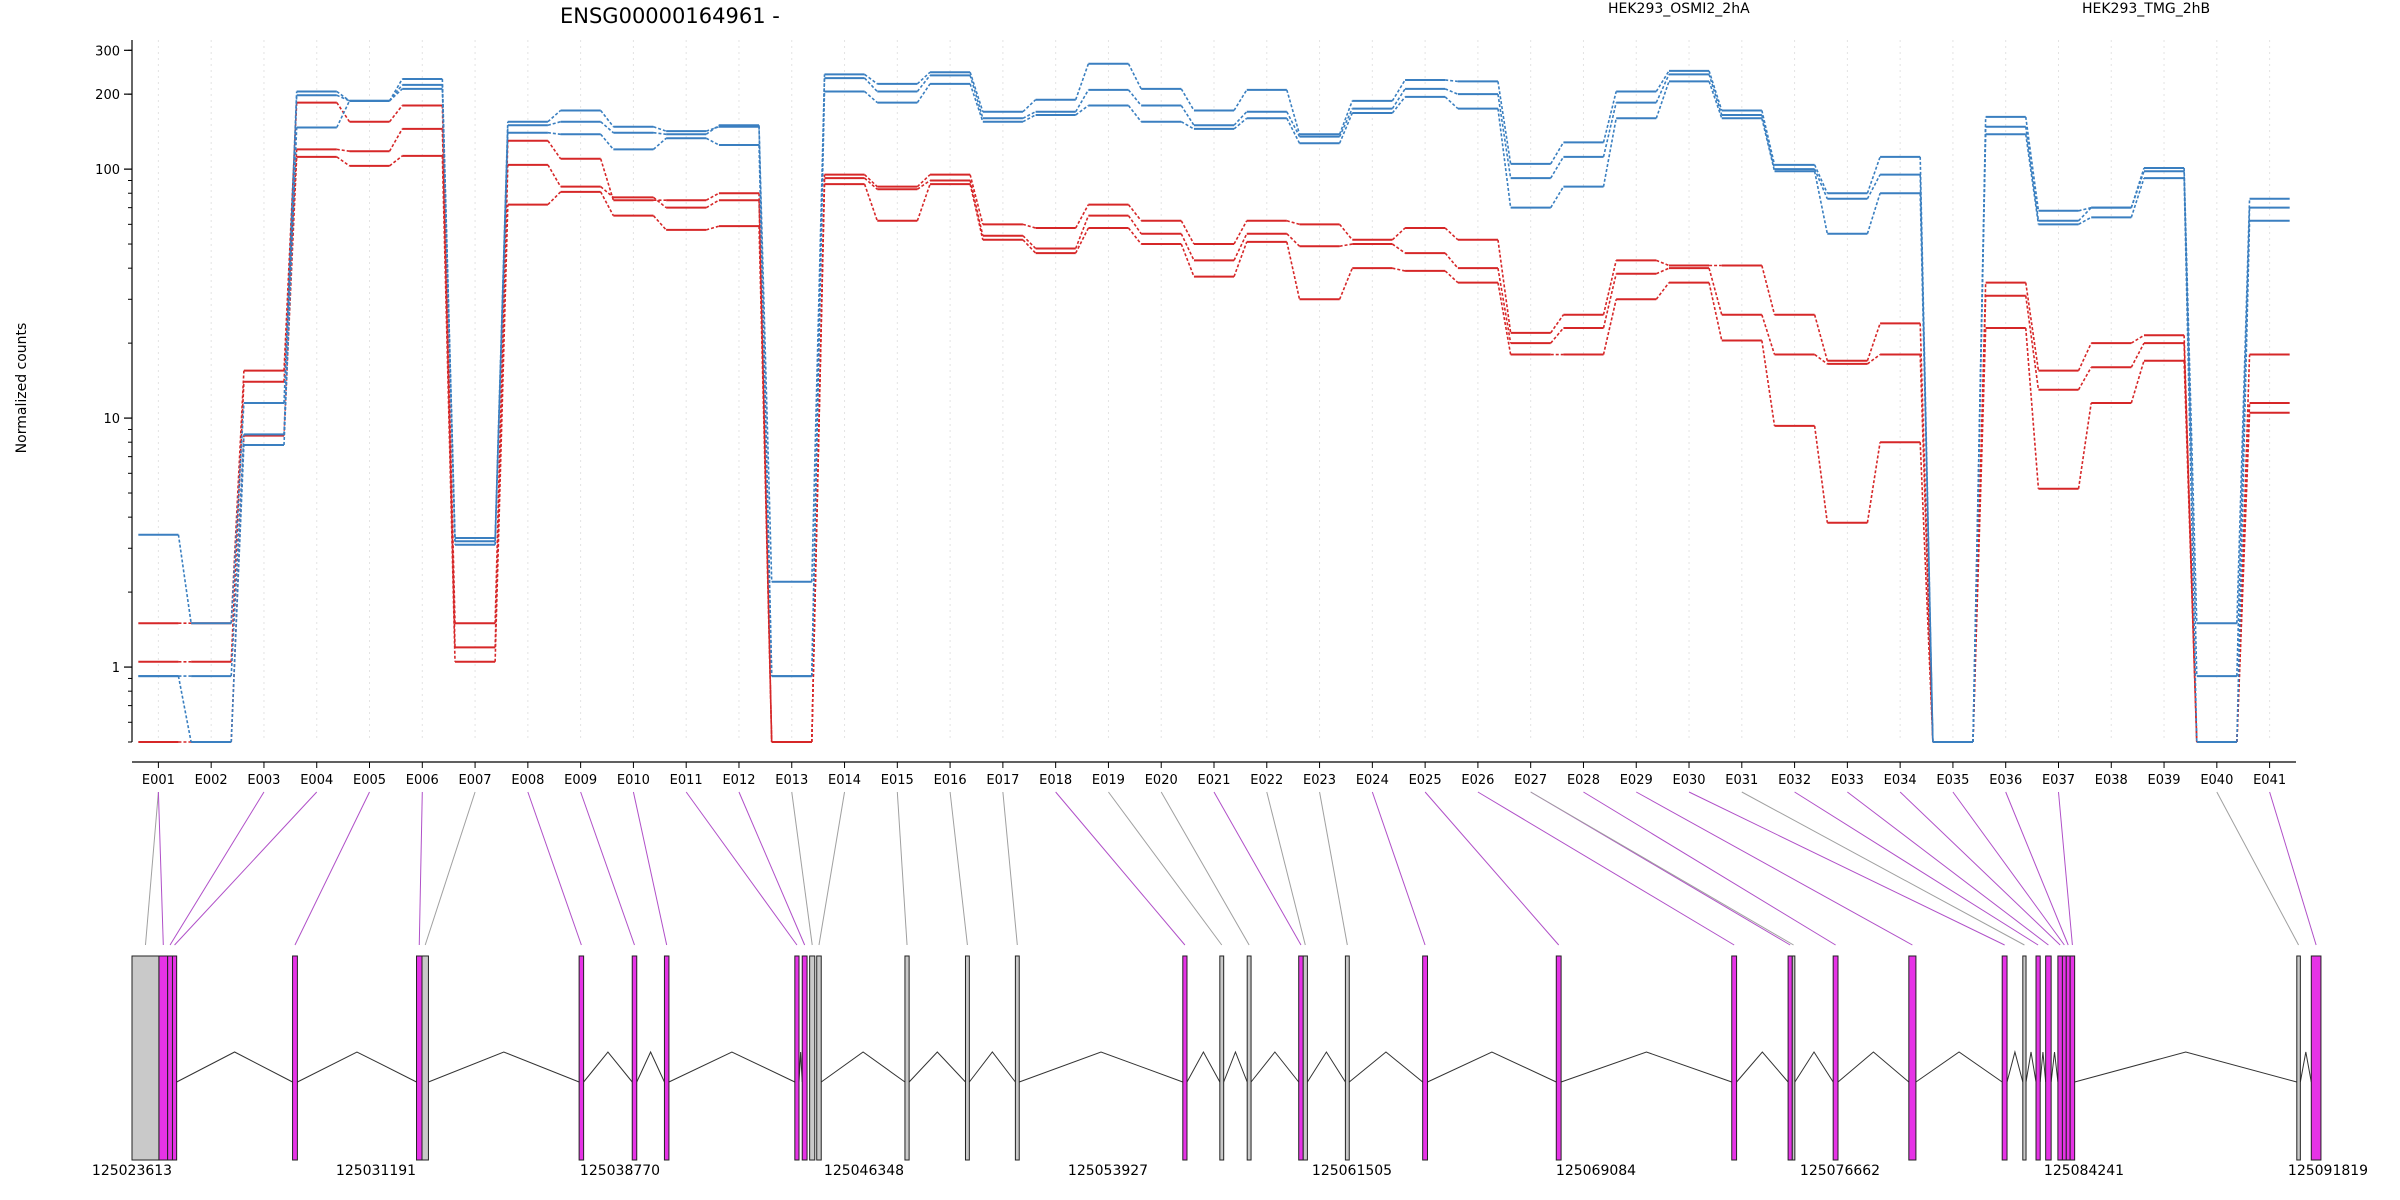  I want to click on coordinate-label-7: 125069084, so click(1596, 1171).